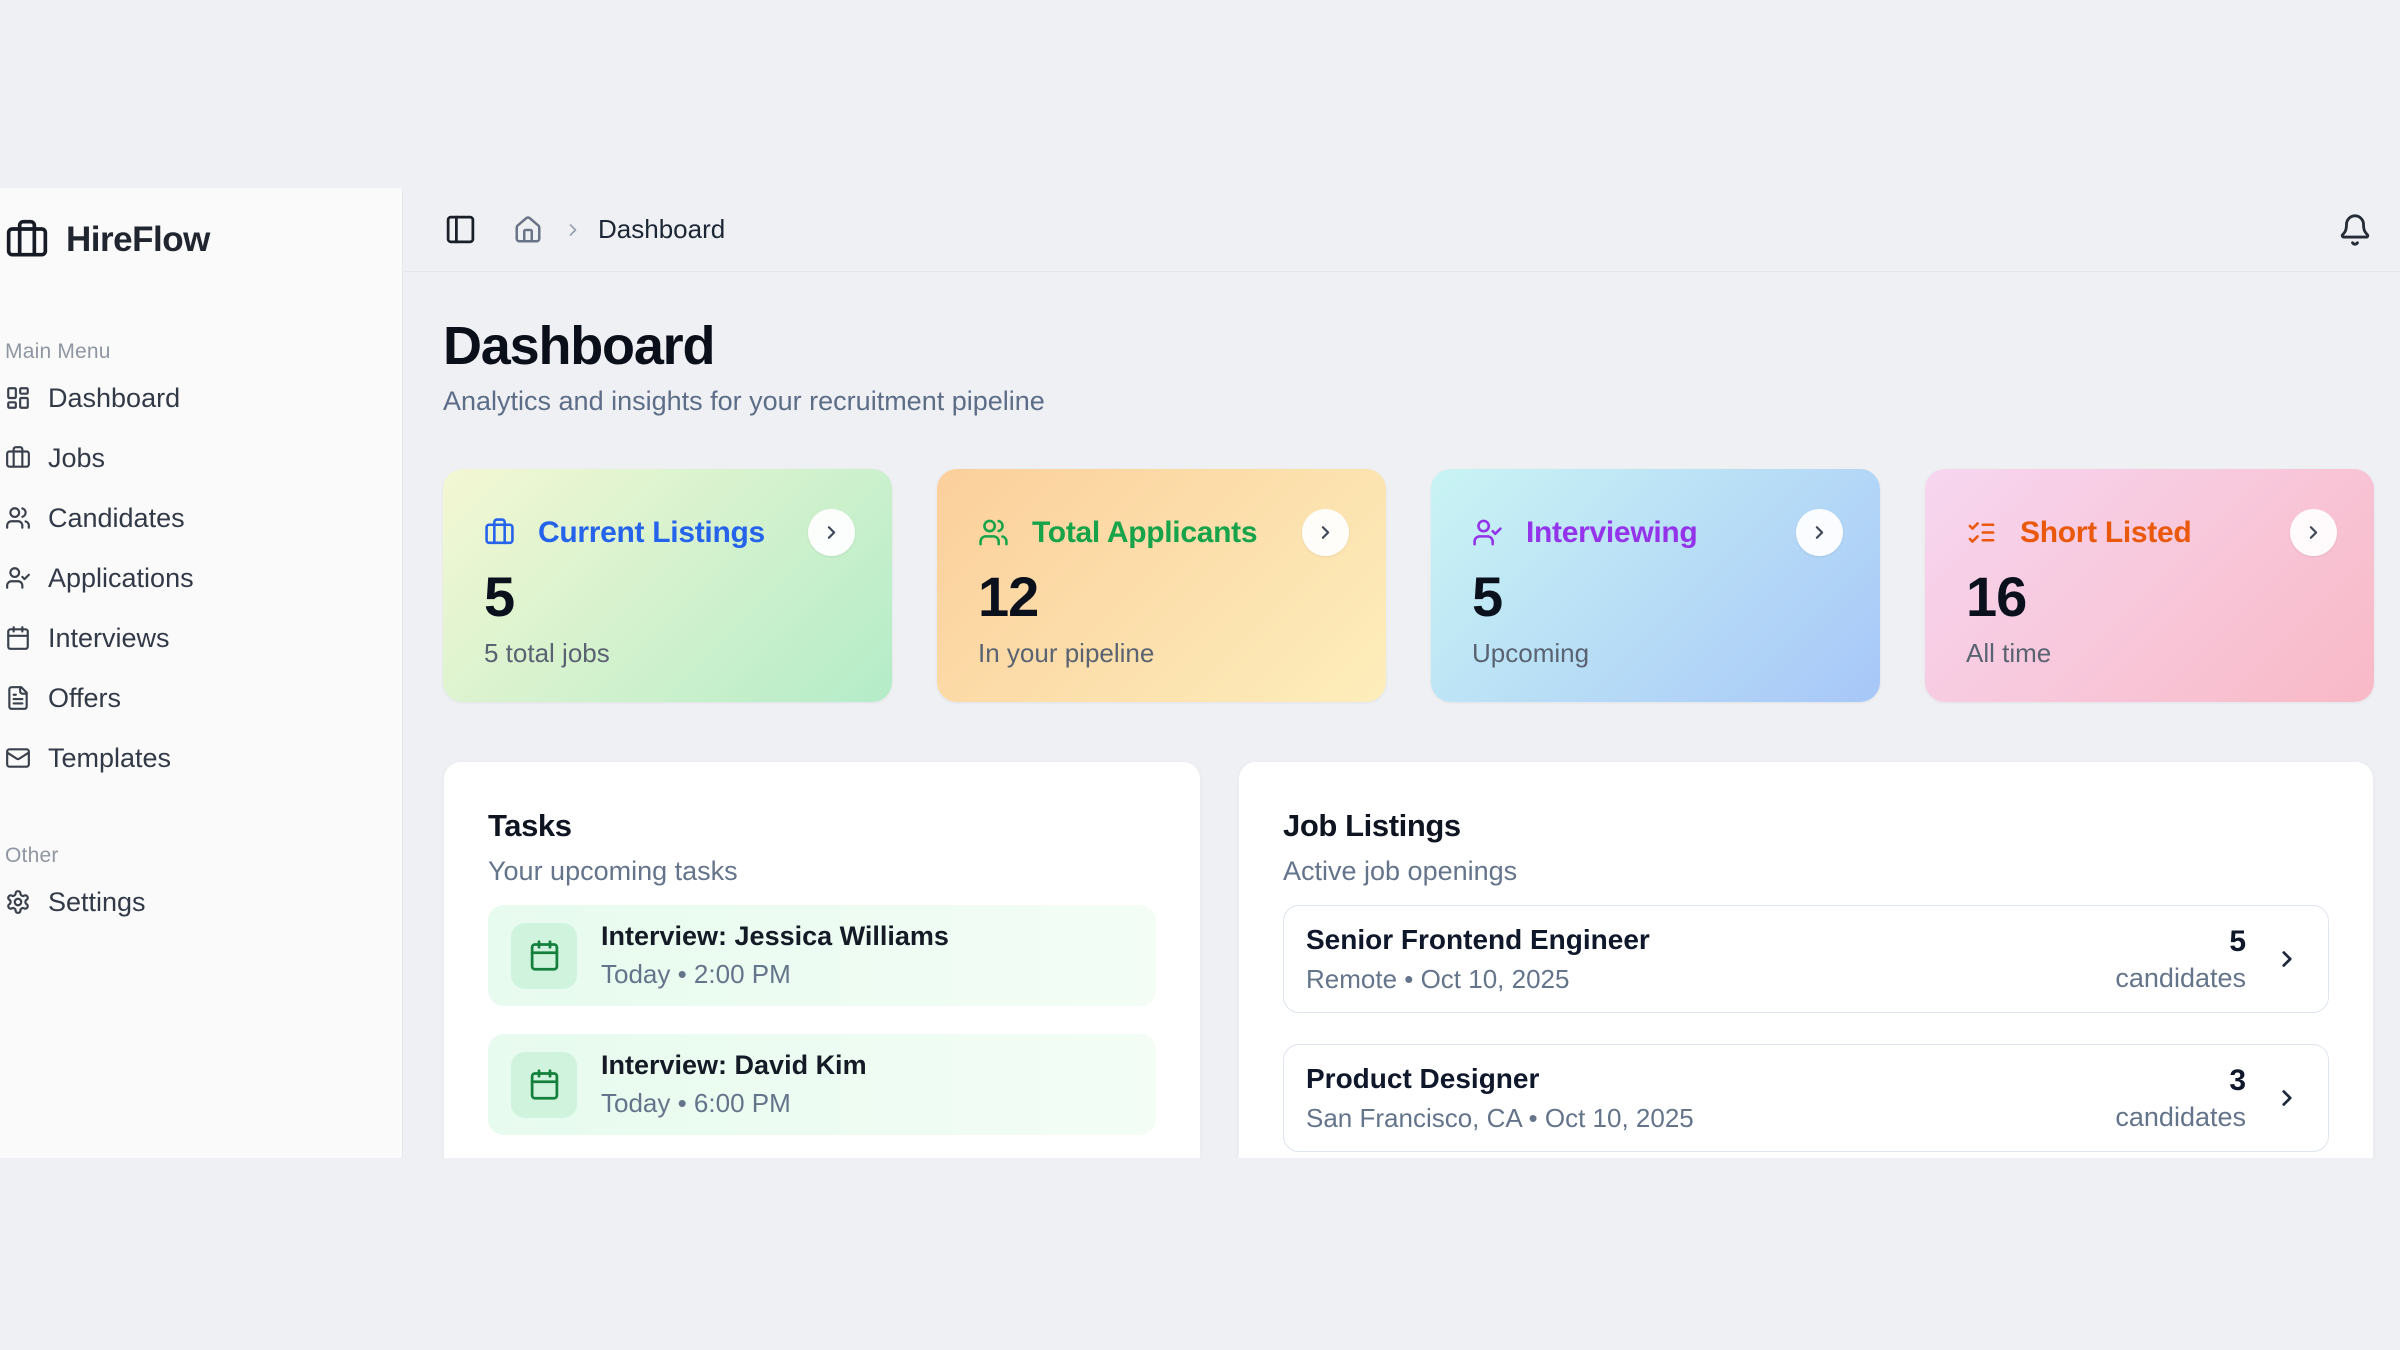 This screenshot has width=2400, height=1350. I want to click on job-title: Product Designer, so click(1423, 1078).